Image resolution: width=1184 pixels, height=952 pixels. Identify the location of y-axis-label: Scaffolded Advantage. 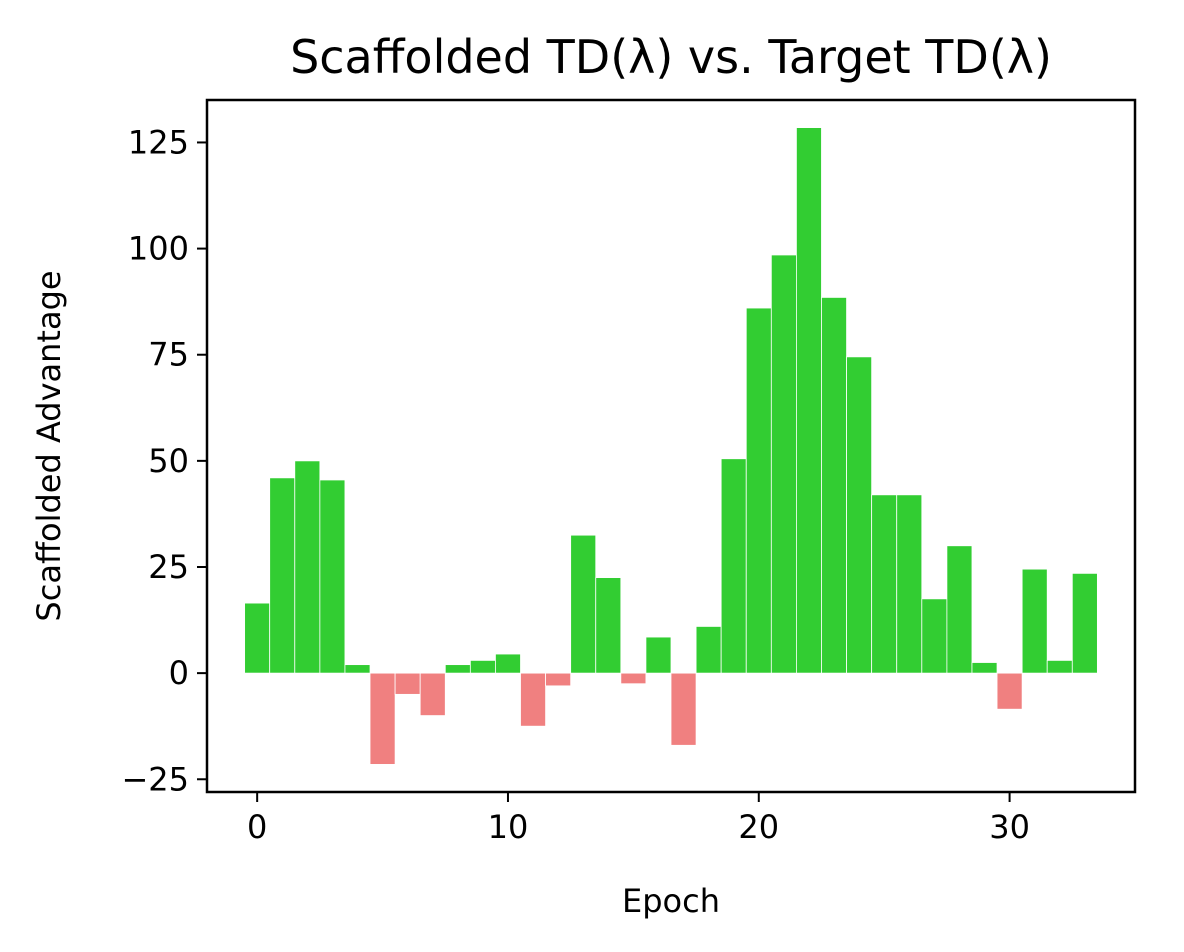
(49, 445).